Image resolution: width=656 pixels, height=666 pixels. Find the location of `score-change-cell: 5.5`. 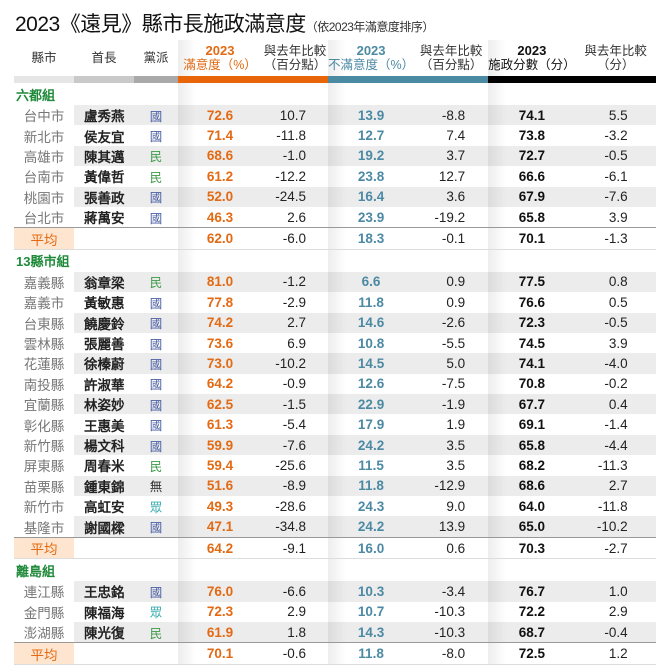

score-change-cell: 5.5 is located at coordinates (615, 115).